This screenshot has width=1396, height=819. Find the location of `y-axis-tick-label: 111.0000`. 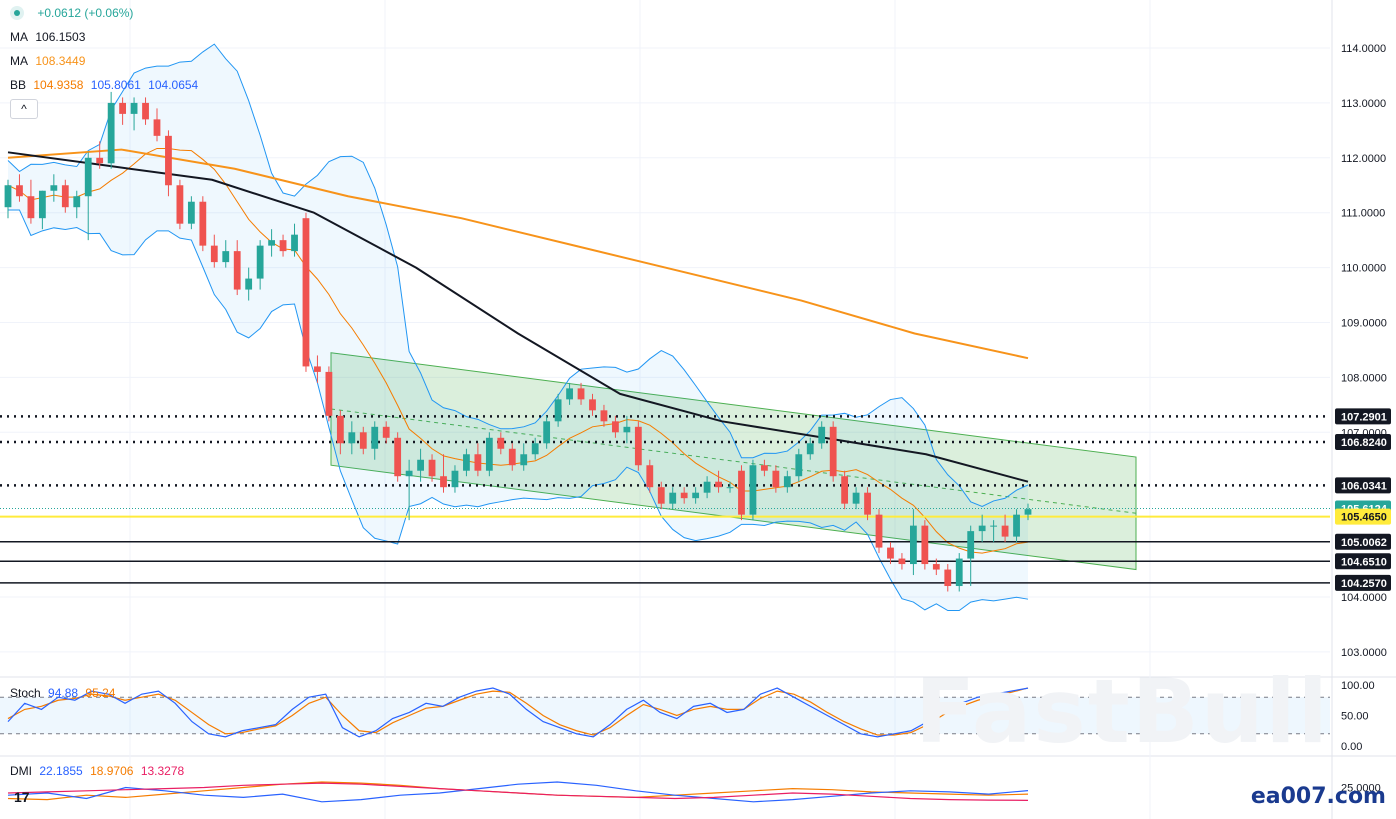

y-axis-tick-label: 111.0000 is located at coordinates (1363, 214).